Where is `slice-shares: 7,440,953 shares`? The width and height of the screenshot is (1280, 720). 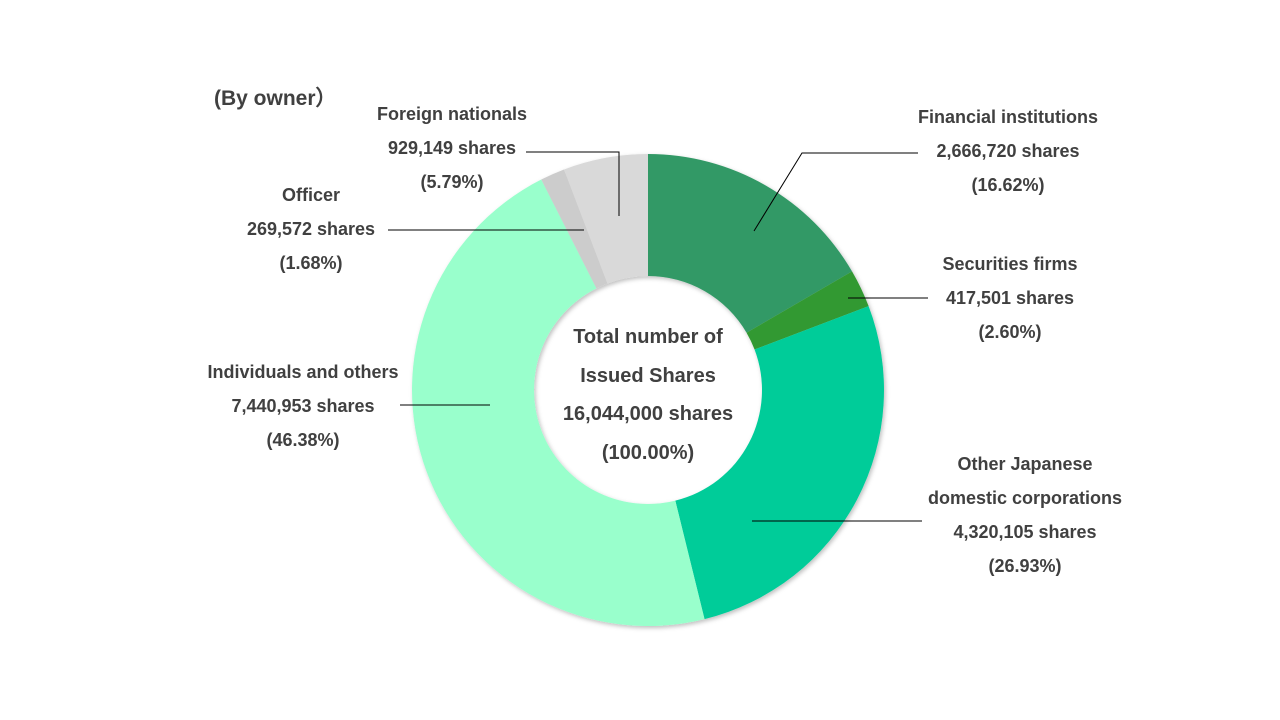
slice-shares: 7,440,953 shares is located at coordinates (303, 406).